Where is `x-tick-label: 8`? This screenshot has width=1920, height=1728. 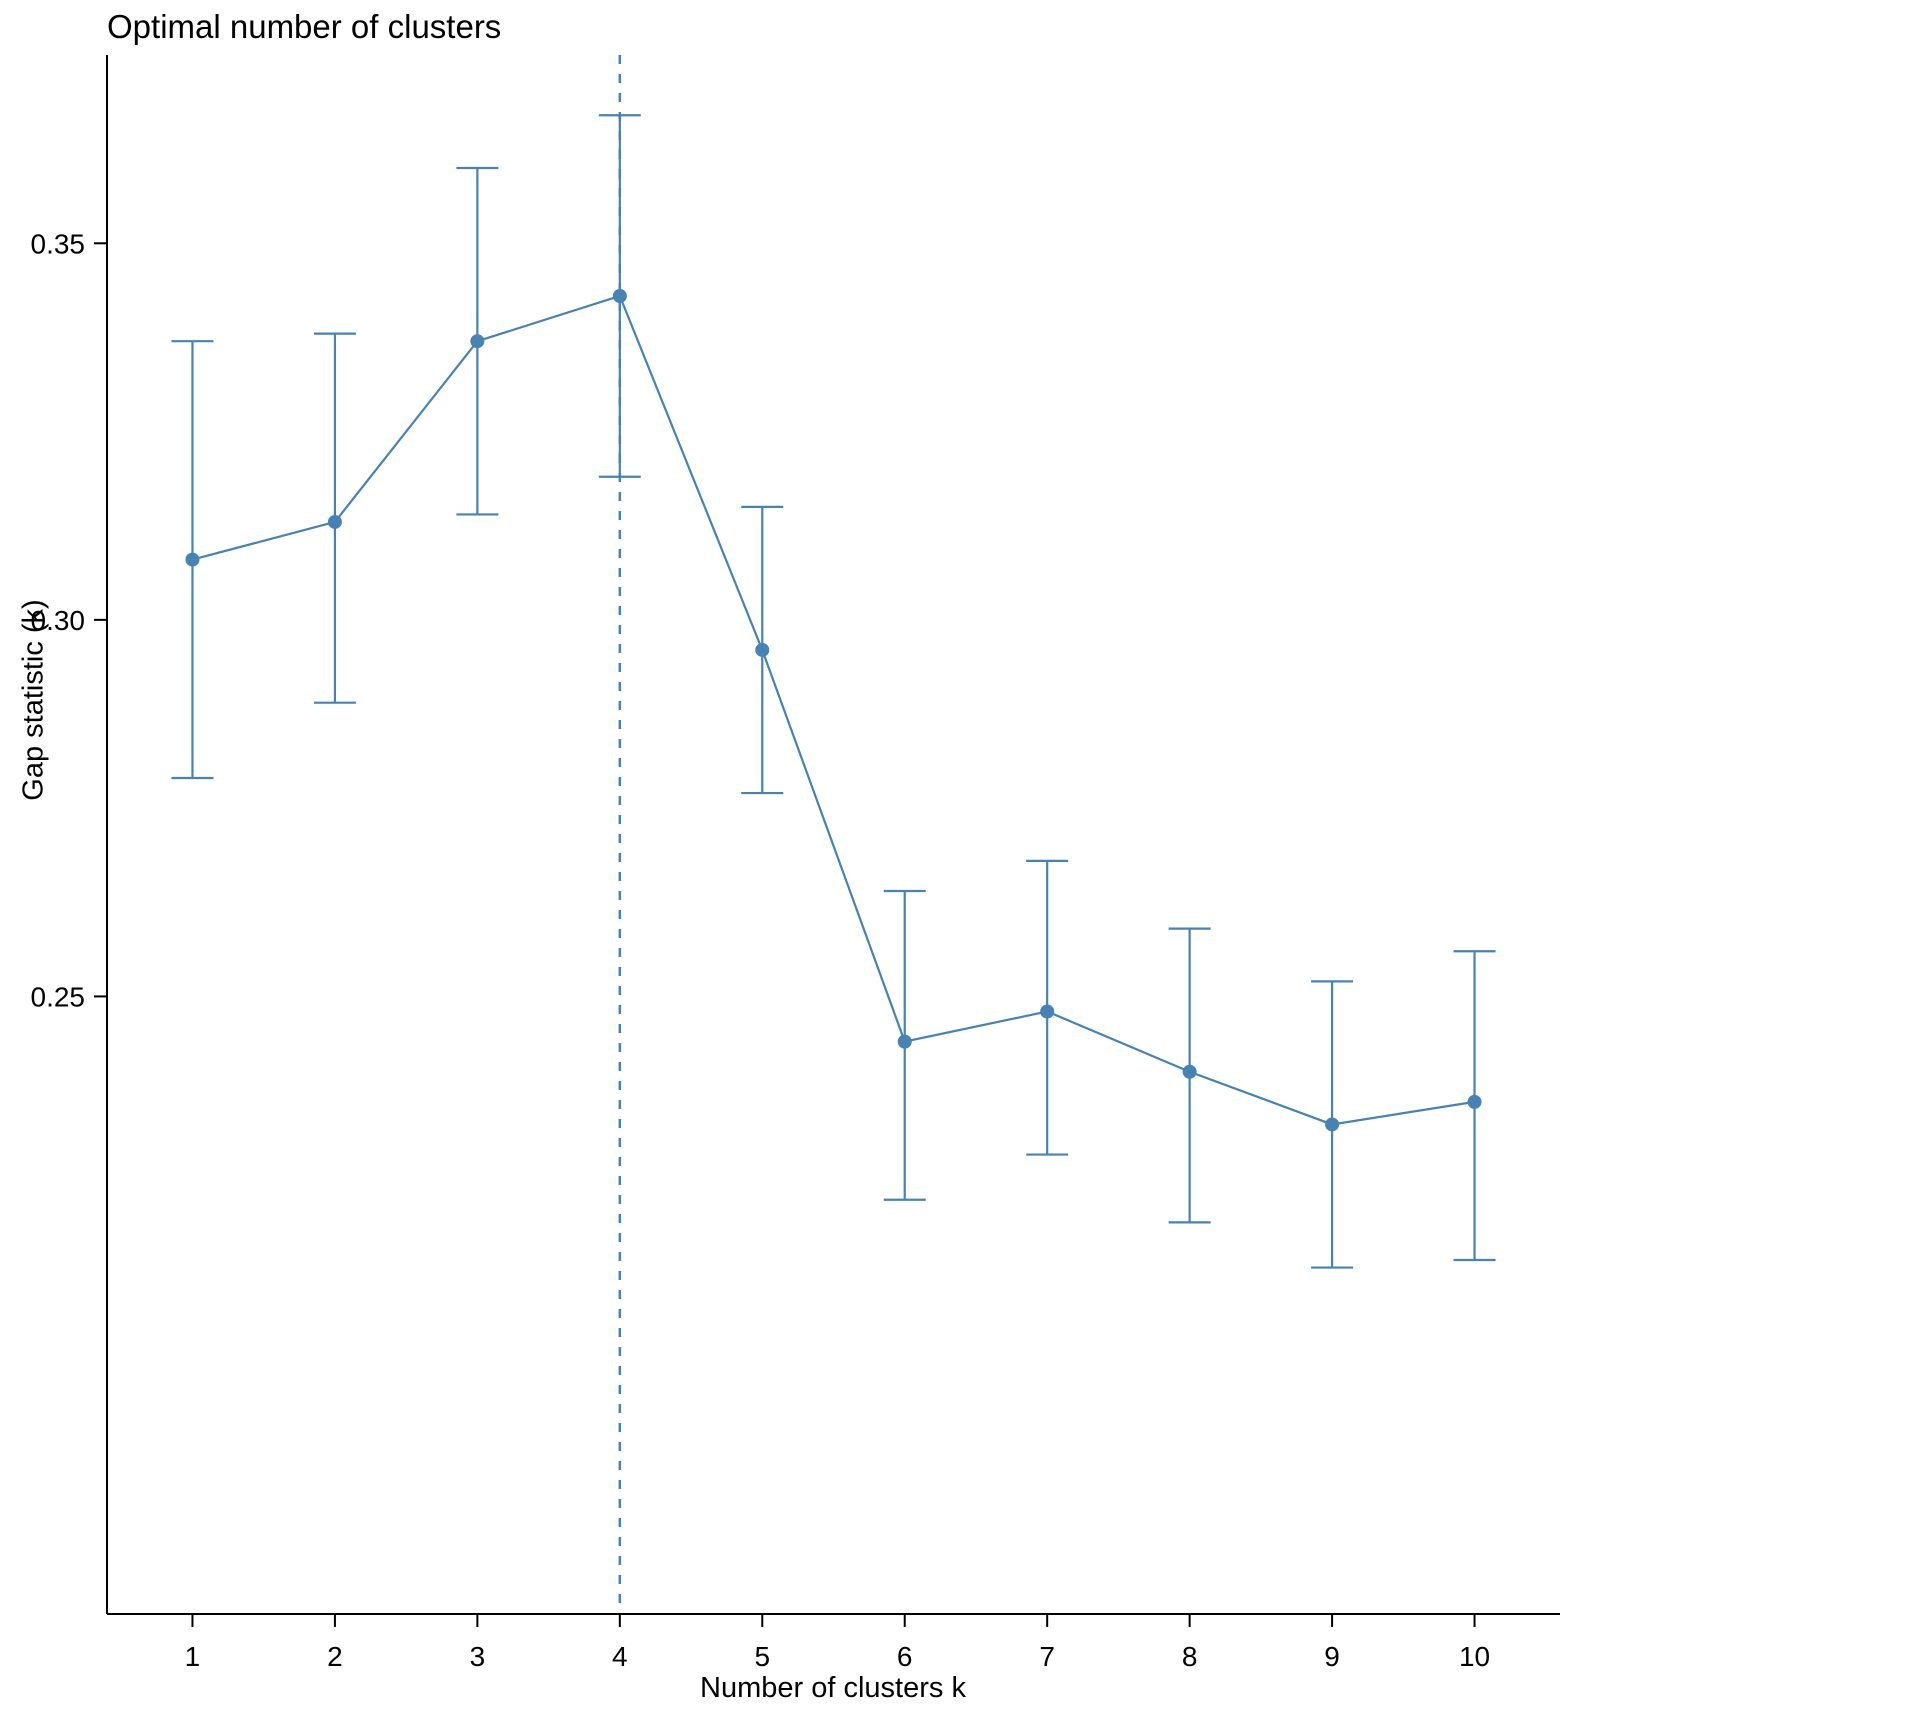
x-tick-label: 8 is located at coordinates (1190, 1656).